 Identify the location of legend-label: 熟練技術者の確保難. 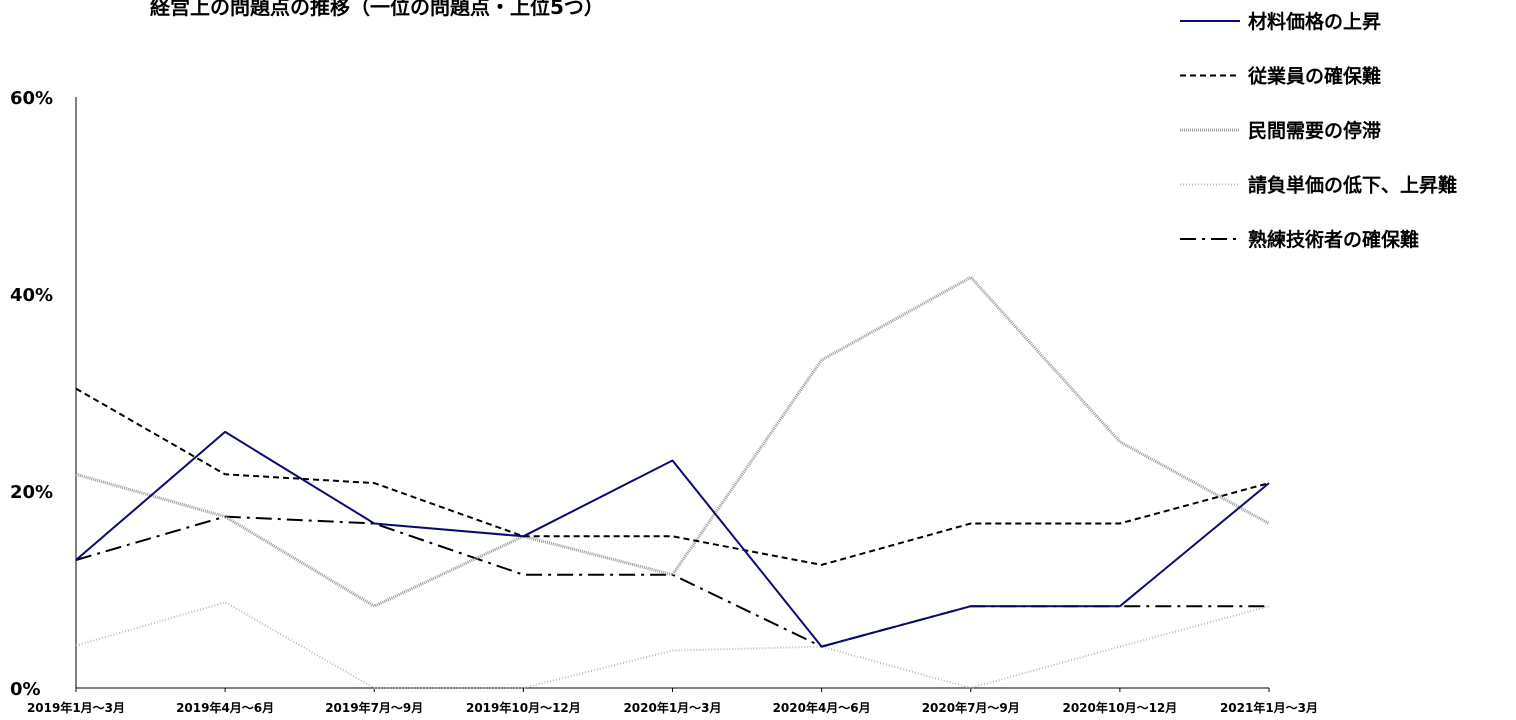
(1333, 239).